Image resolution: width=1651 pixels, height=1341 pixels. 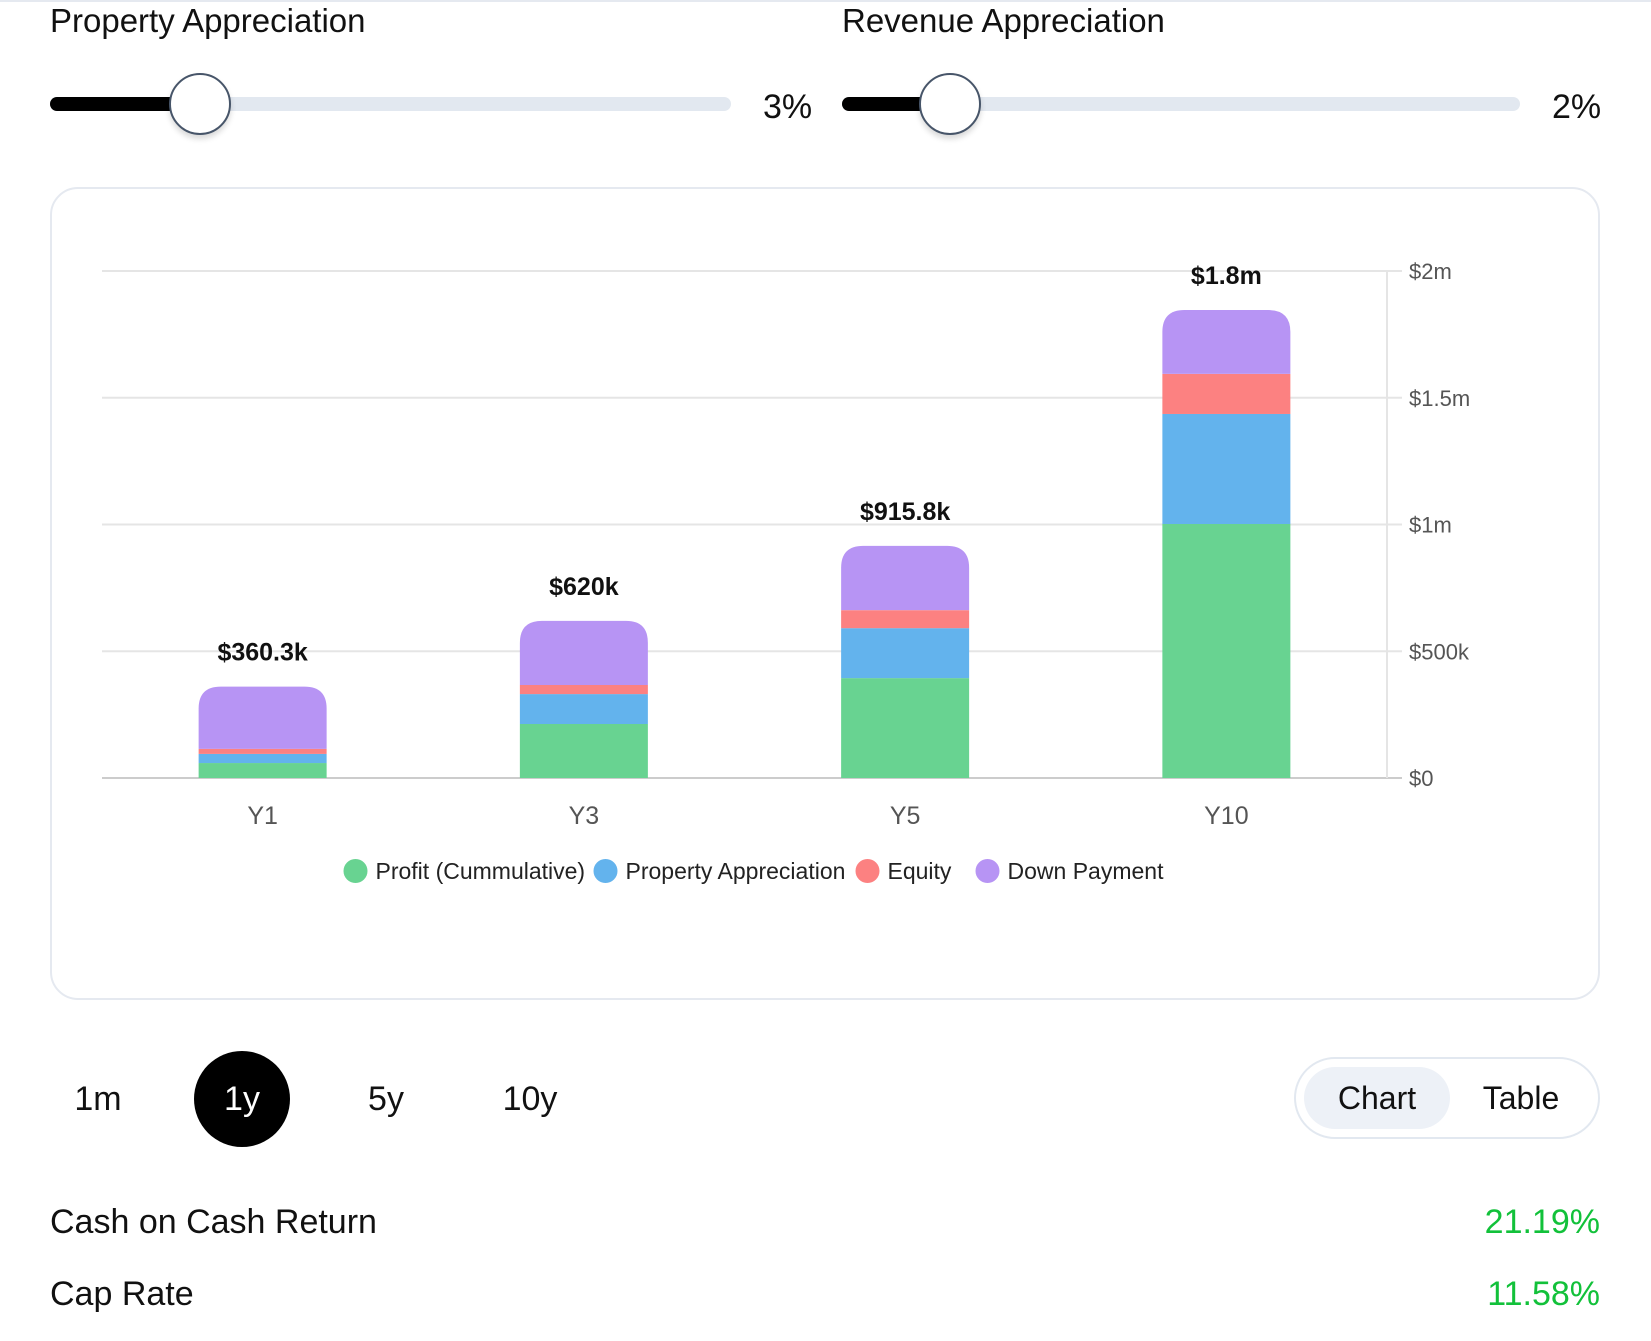 I want to click on y-tick-label: $1.5m, so click(x=1439, y=398).